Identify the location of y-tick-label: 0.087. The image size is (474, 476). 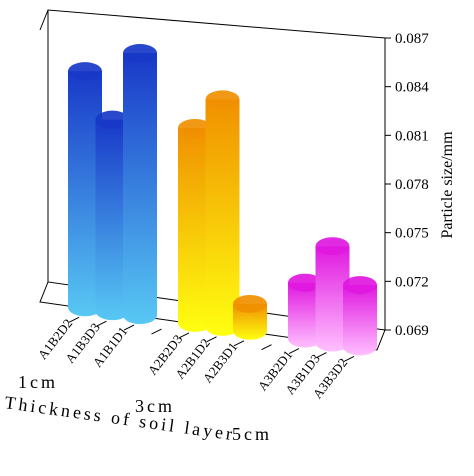
(412, 39).